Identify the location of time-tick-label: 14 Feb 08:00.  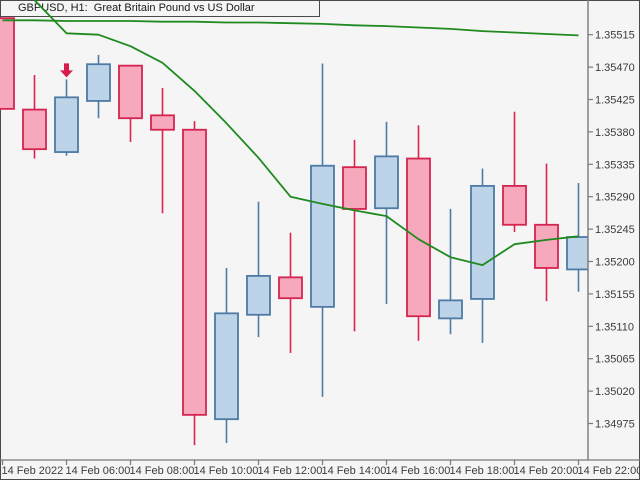
(162, 471).